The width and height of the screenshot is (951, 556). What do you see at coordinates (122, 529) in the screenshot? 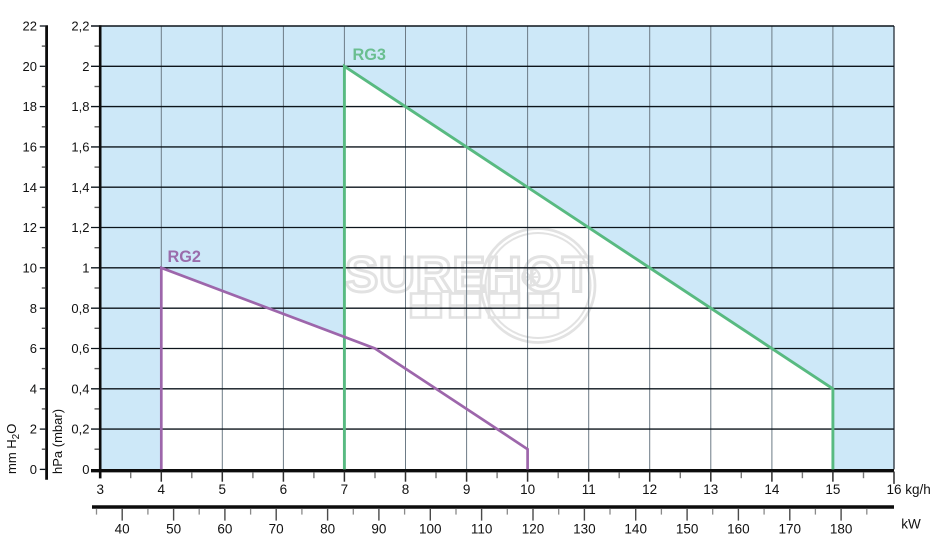
I see `svg-text: 40` at bounding box center [122, 529].